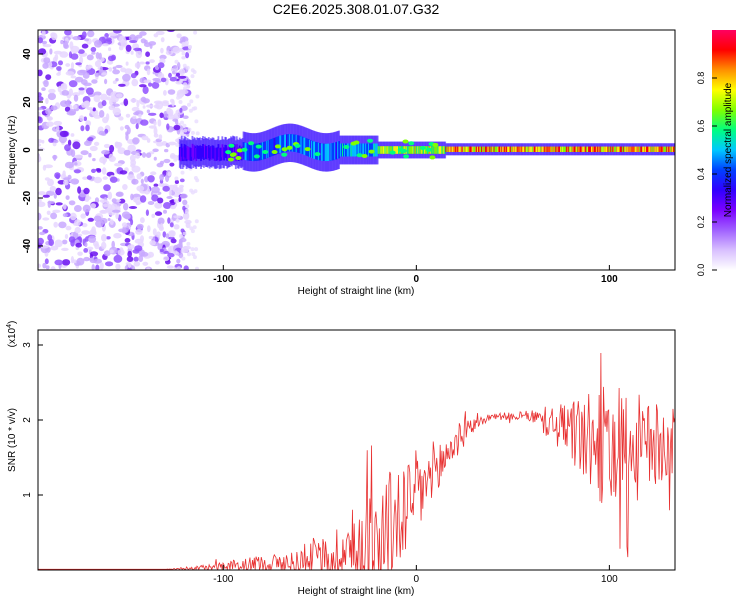 The image size is (750, 600). I want to click on colorbar-tick-label: 0.6, so click(701, 126).